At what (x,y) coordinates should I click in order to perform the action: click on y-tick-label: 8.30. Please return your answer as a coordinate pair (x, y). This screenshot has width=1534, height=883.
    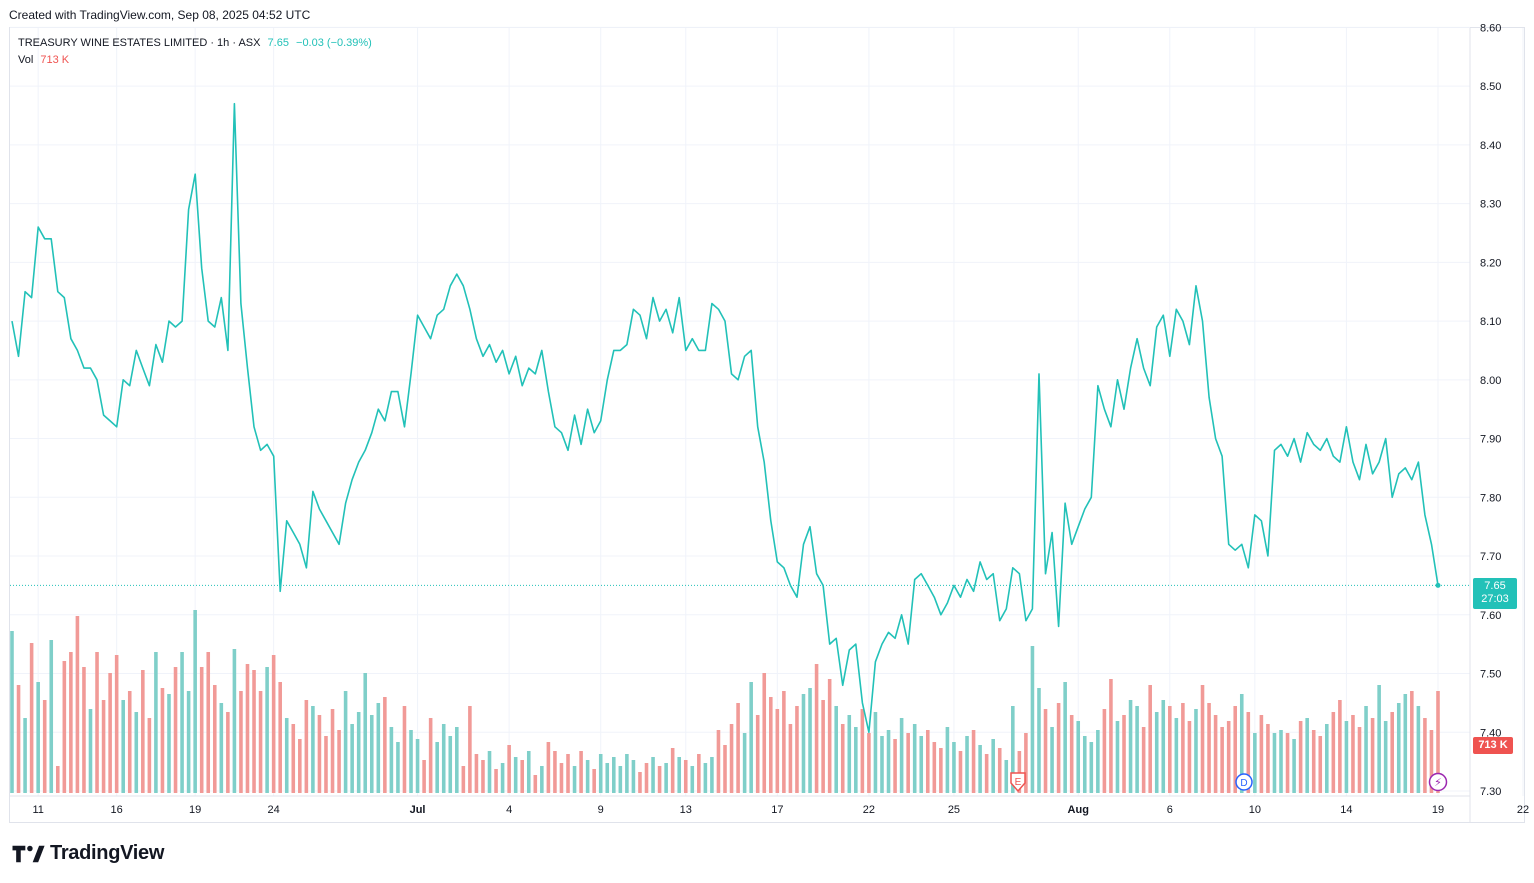
    Looking at the image, I should click on (1490, 205).